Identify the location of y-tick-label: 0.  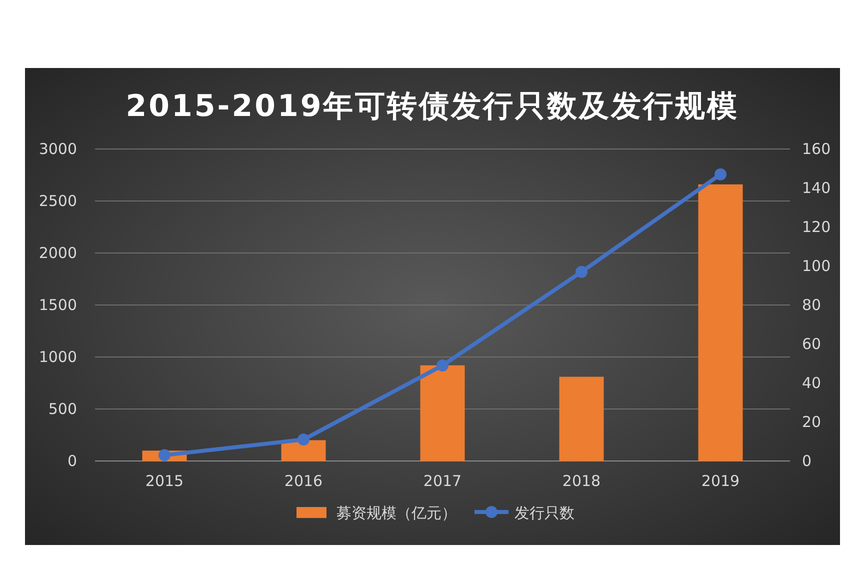
(72, 461).